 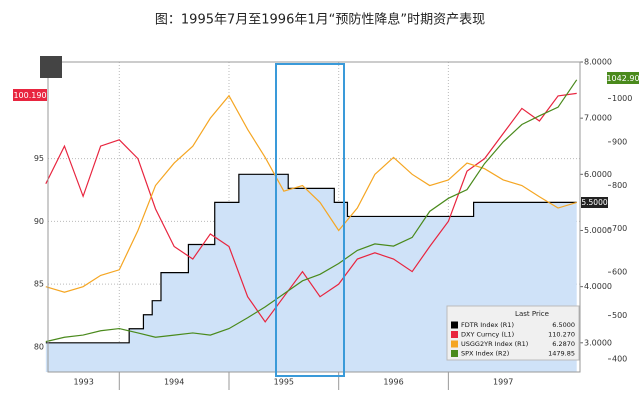 What do you see at coordinates (485, 354) in the screenshot?
I see `legend-label: SPX Index (R2)` at bounding box center [485, 354].